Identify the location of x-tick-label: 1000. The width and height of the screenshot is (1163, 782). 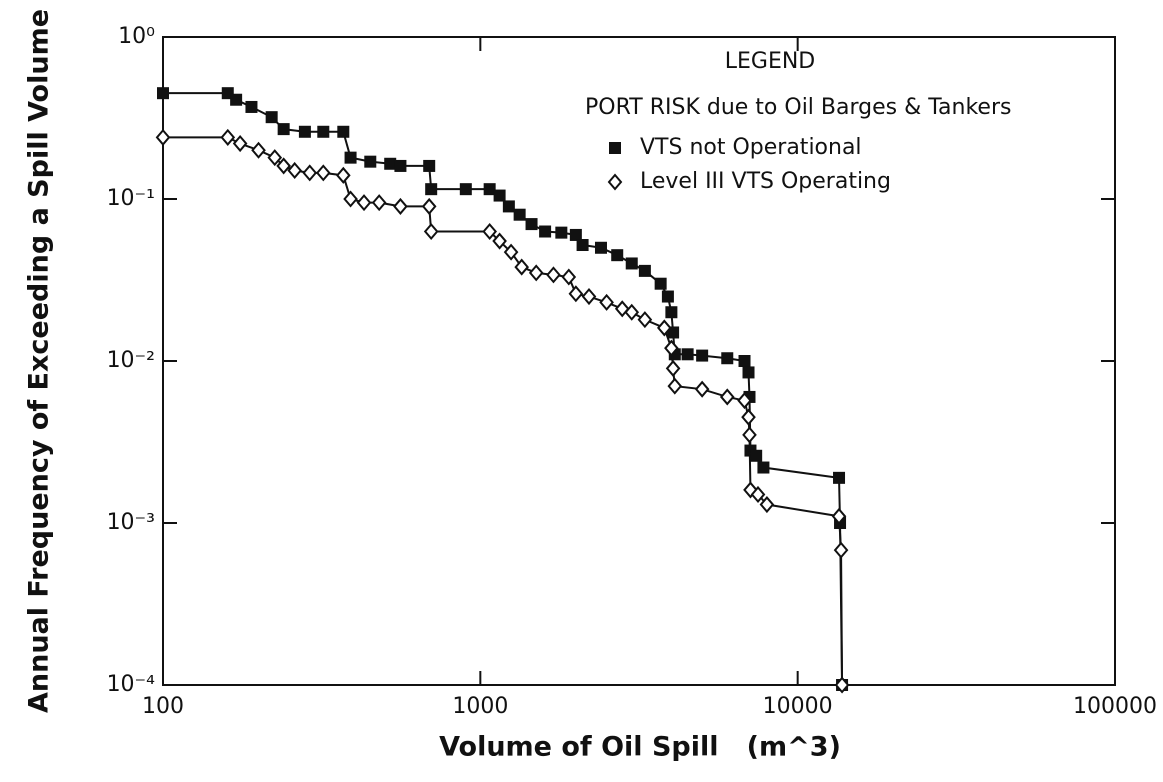
(480, 706).